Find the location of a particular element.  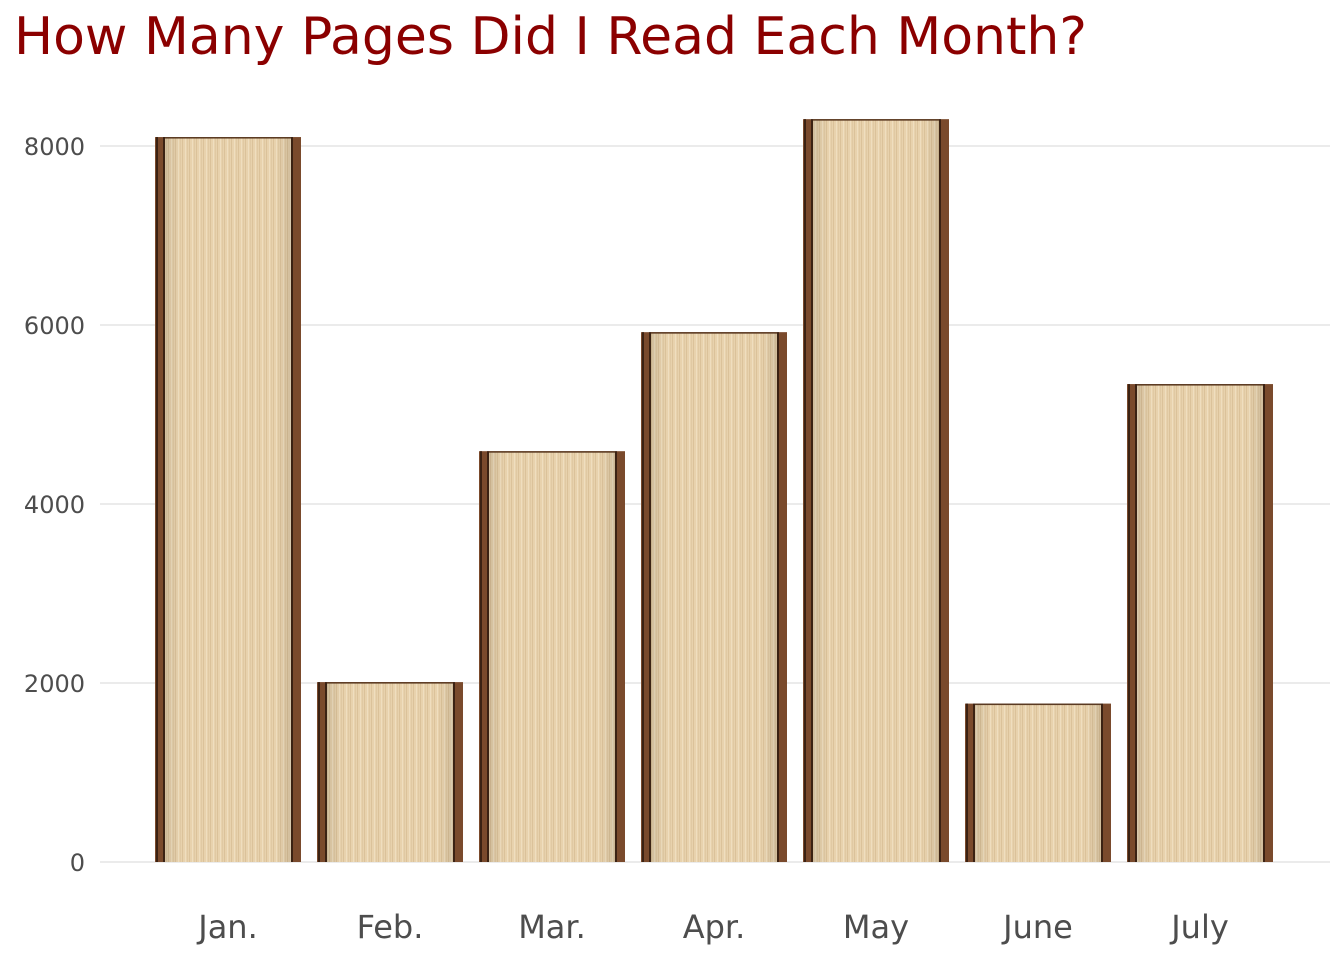

y-tick-label: 4000 is located at coordinates (54, 505).